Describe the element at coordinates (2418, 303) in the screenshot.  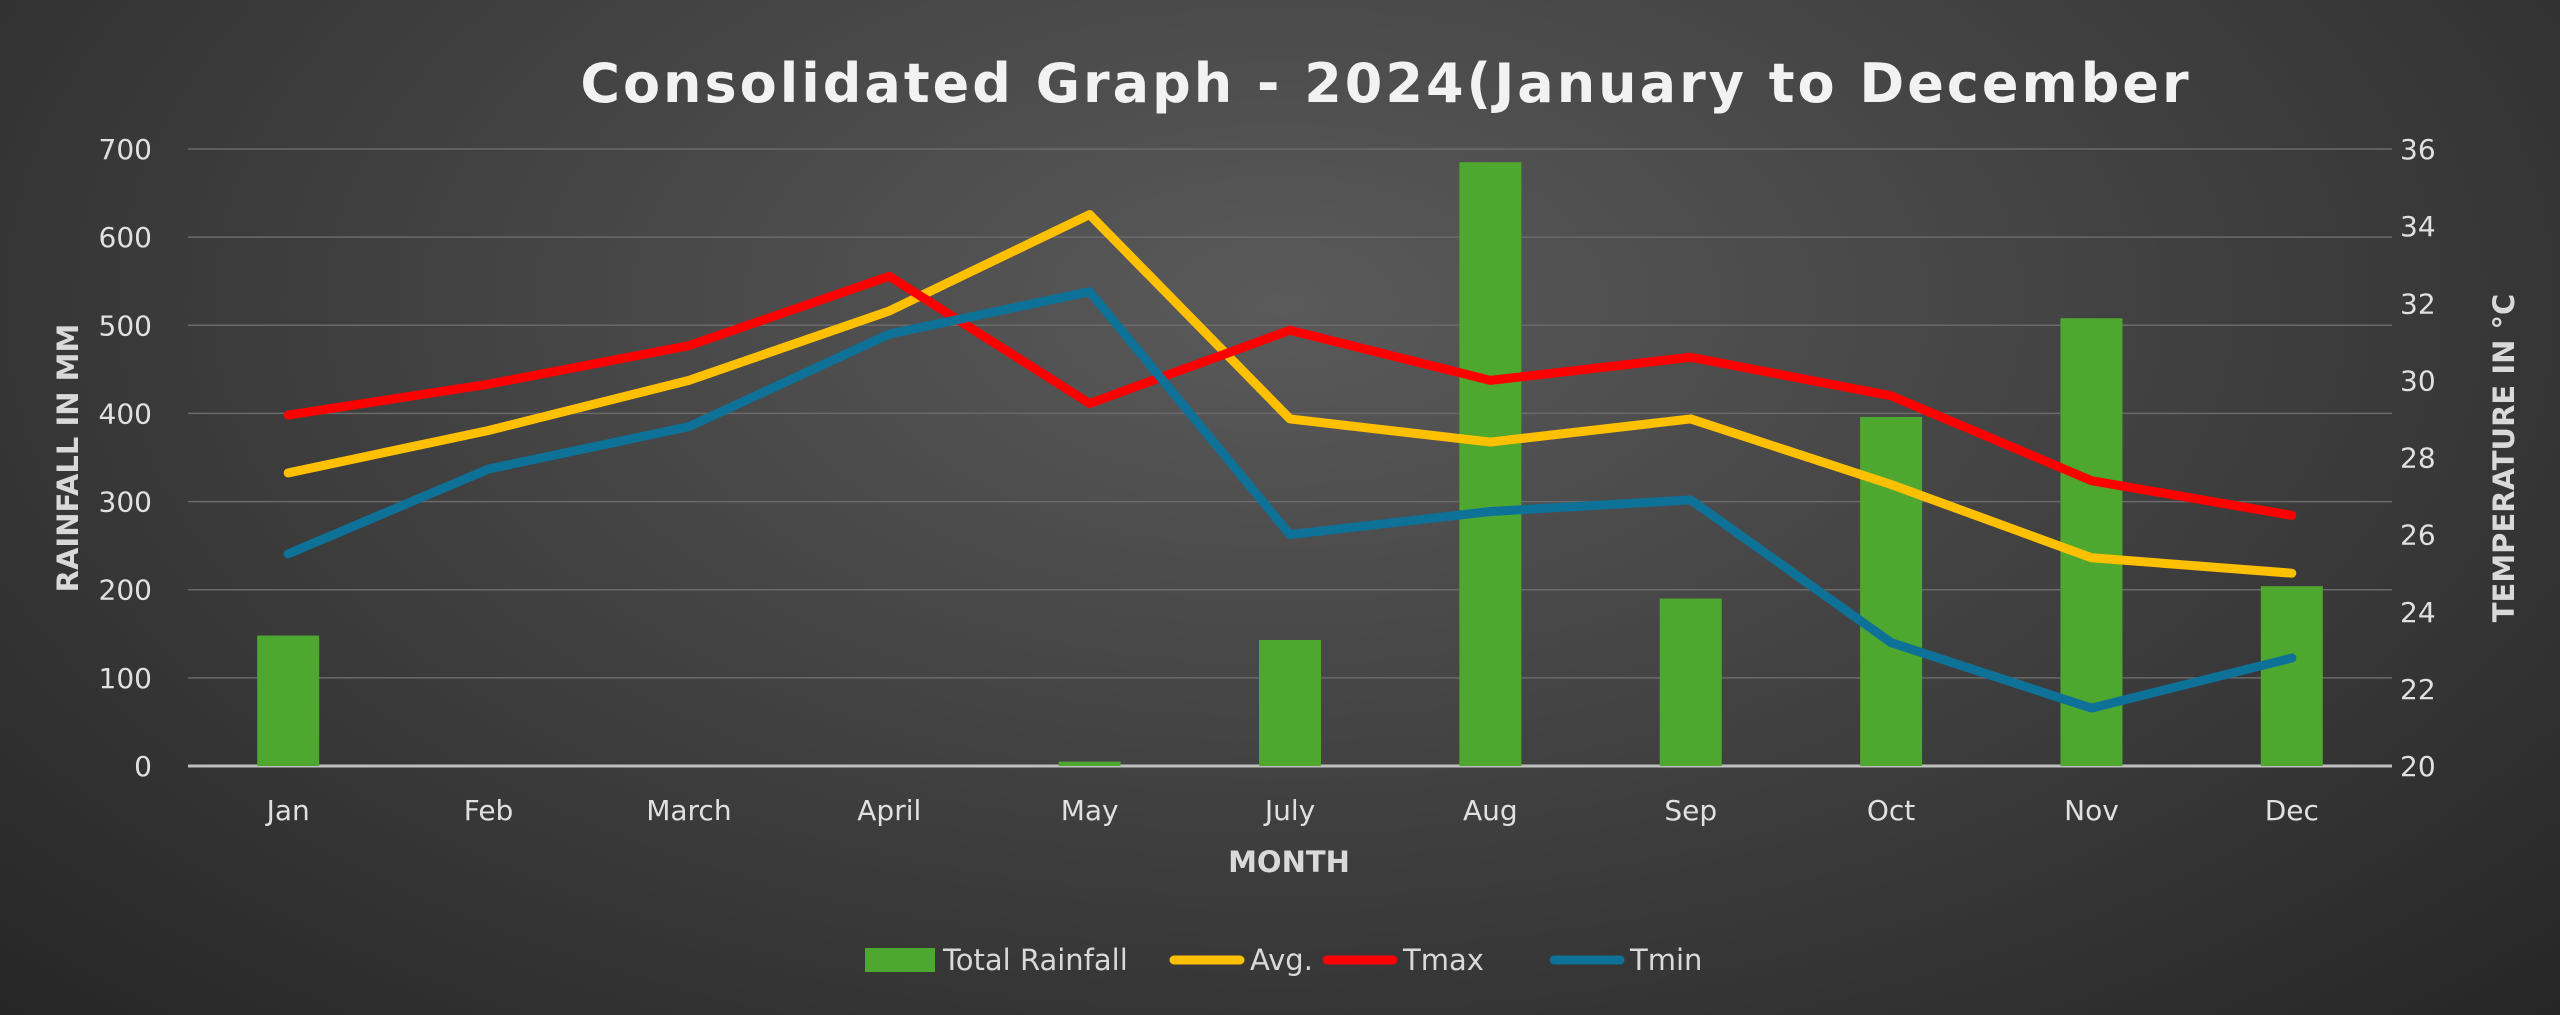
I see `y2-tick-label: 32` at that location.